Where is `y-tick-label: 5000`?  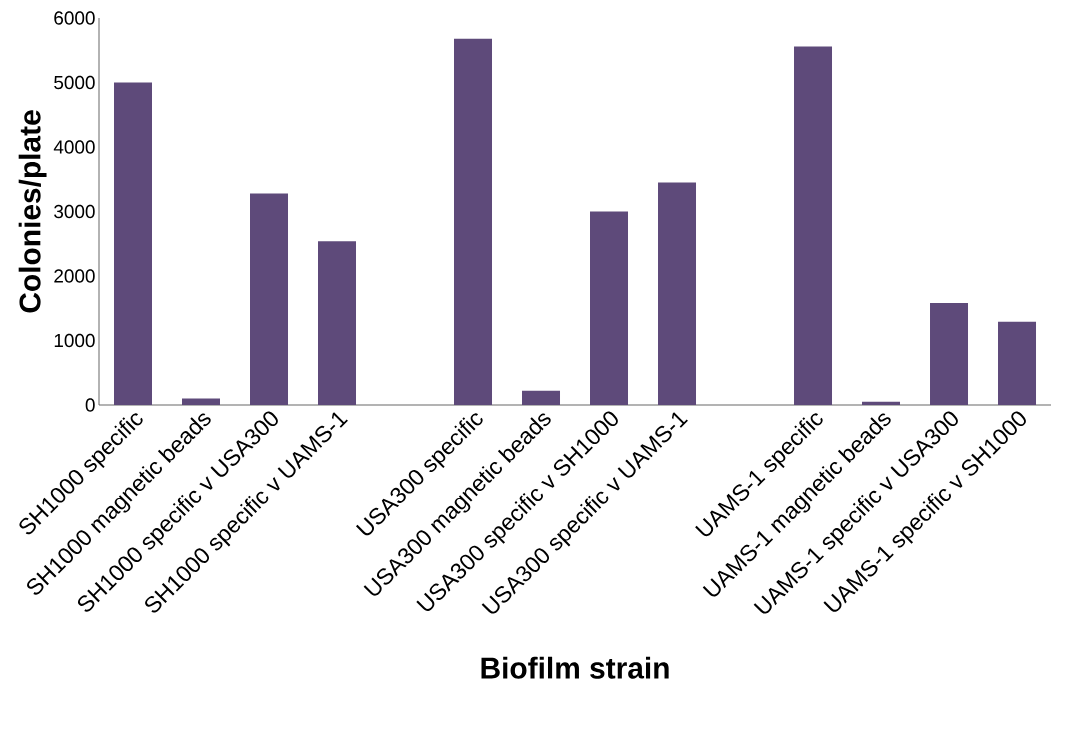 y-tick-label: 5000 is located at coordinates (74, 82).